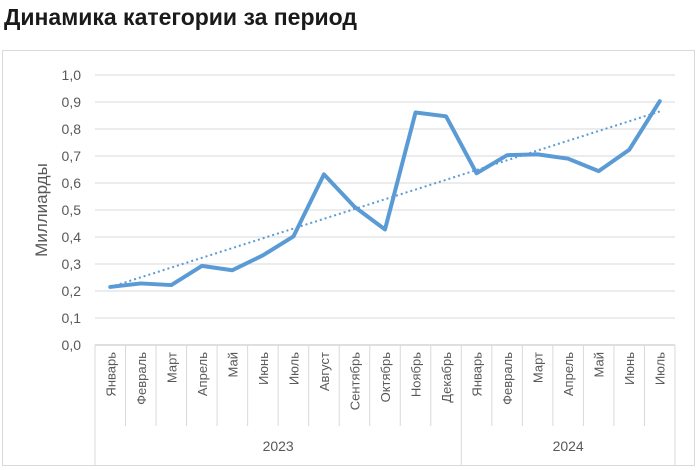 This screenshot has width=700, height=470. Describe the element at coordinates (385, 377) in the screenshot. I see `x-tick-label: Октябрь` at that location.